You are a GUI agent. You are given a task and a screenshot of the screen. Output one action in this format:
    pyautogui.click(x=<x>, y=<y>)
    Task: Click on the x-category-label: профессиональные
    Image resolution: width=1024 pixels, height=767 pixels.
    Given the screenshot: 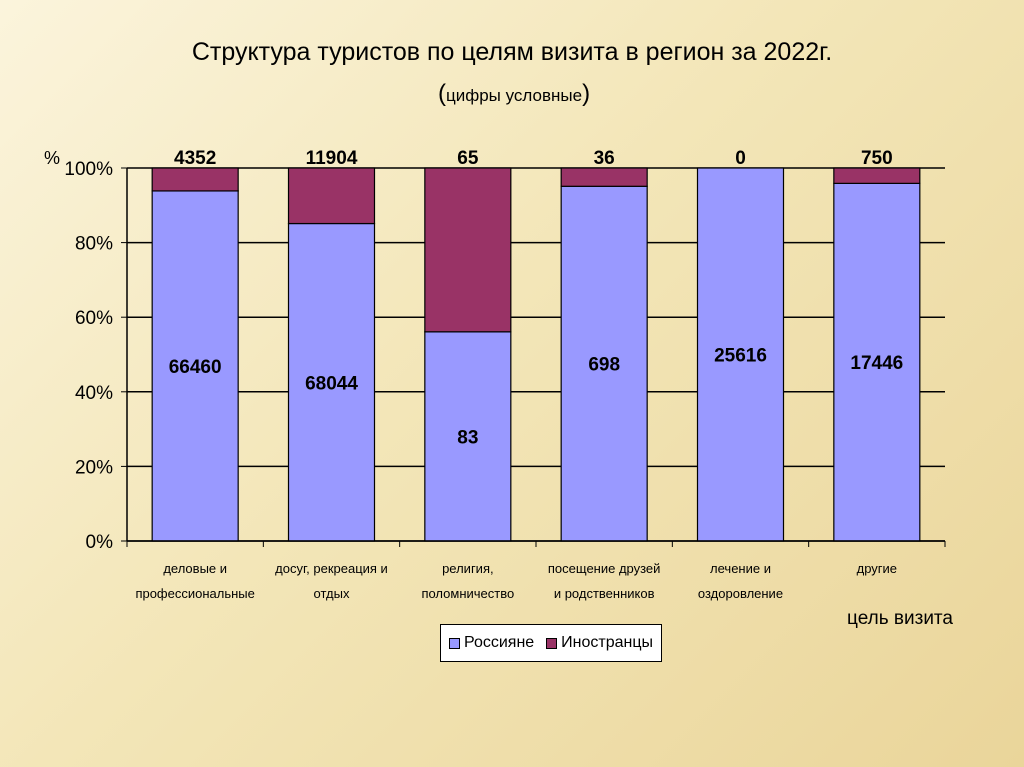 What is the action you would take?
    pyautogui.click(x=194, y=593)
    